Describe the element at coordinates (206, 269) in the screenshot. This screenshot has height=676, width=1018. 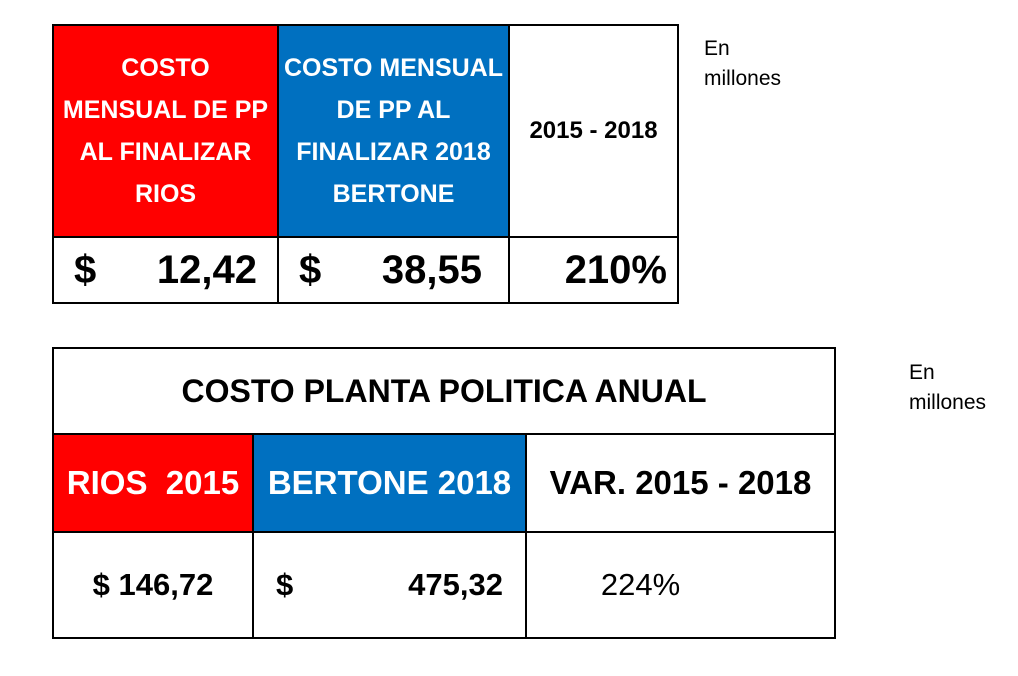
I see `value-rios-monthly: 12,42` at that location.